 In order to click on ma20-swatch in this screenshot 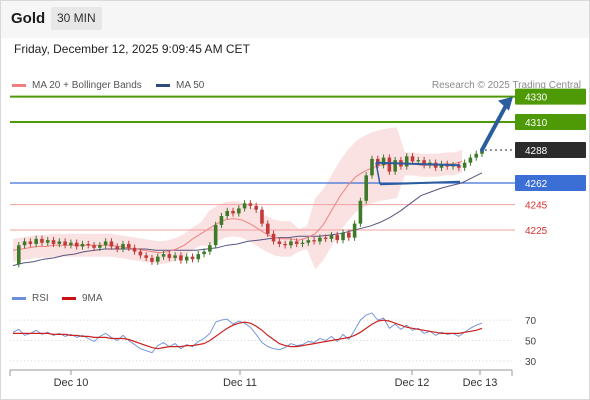, I will do `click(19, 85)`.